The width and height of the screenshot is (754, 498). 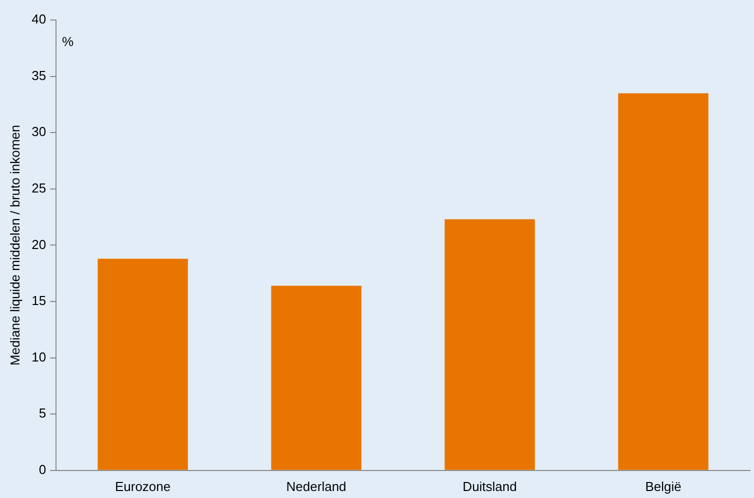 What do you see at coordinates (39, 356) in the screenshot?
I see `y-tick-label: 10` at bounding box center [39, 356].